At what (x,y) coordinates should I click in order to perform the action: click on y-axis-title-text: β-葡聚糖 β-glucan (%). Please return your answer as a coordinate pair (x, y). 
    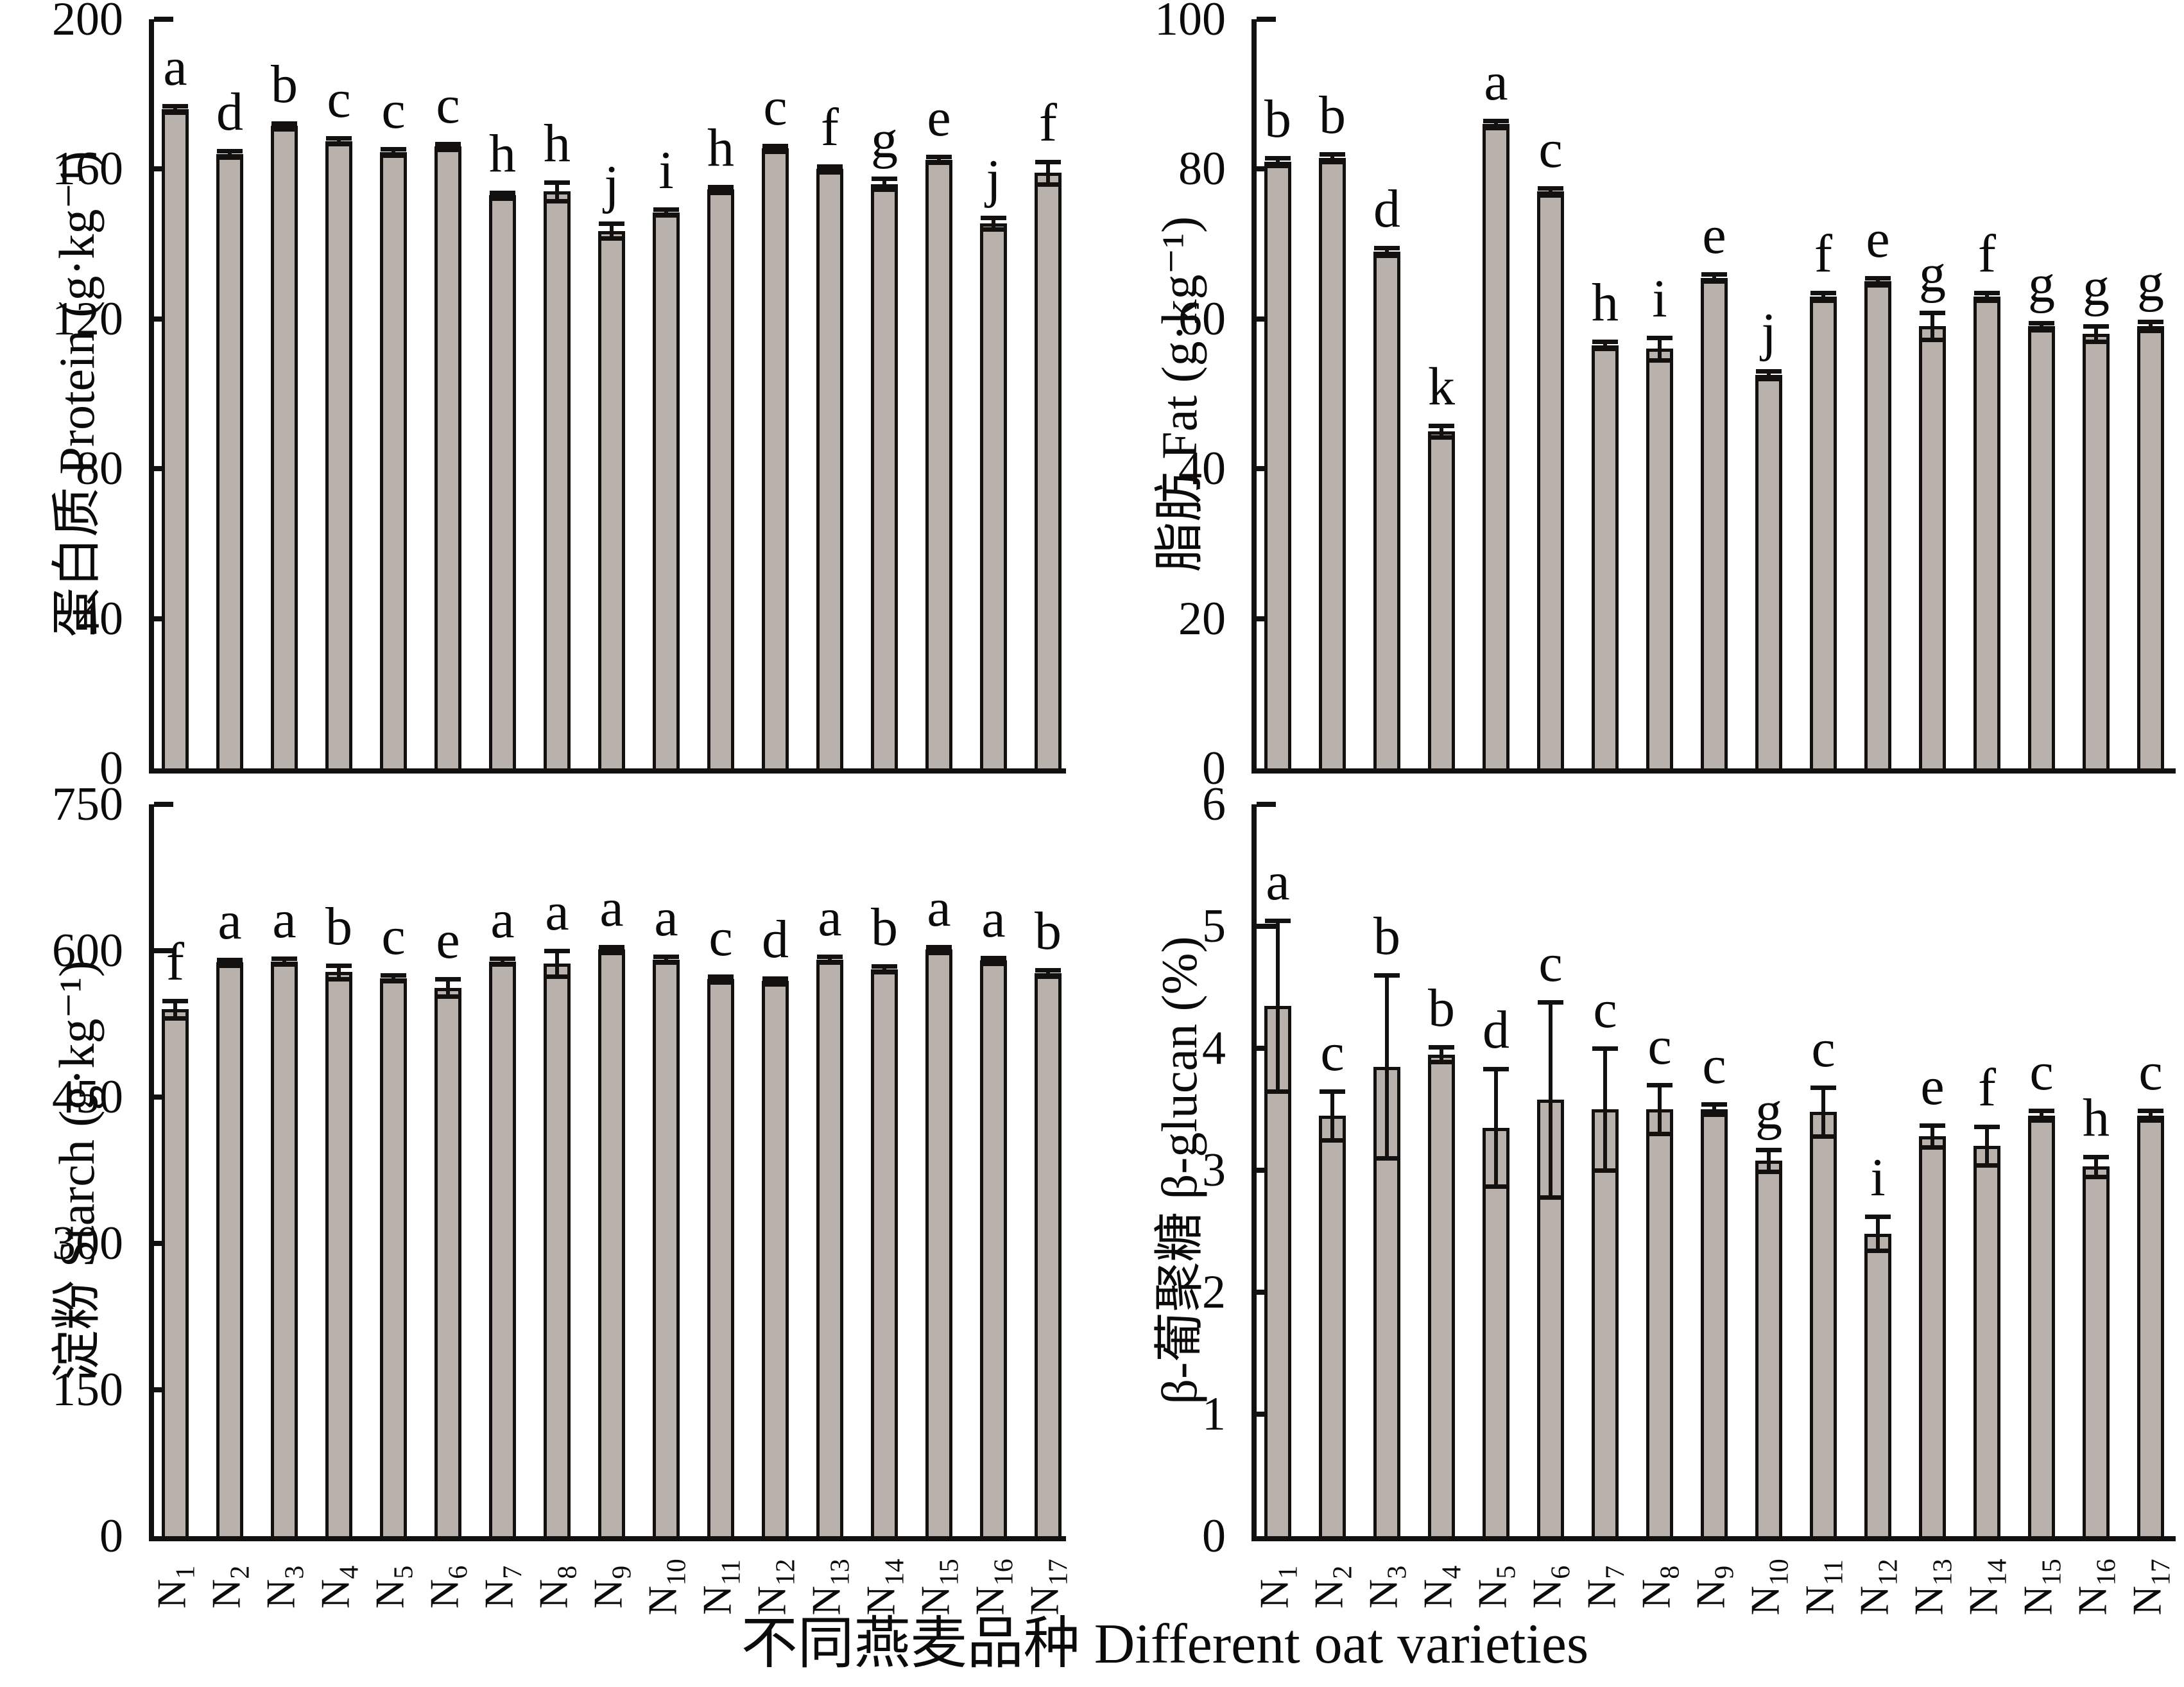
    Looking at the image, I should click on (1179, 1170).